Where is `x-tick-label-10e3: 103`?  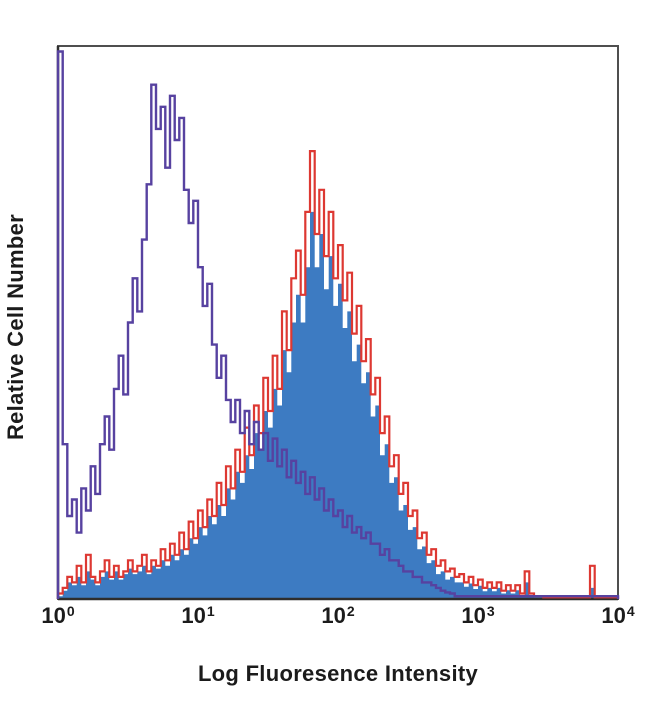
x-tick-label-10e3: 103 is located at coordinates (478, 615).